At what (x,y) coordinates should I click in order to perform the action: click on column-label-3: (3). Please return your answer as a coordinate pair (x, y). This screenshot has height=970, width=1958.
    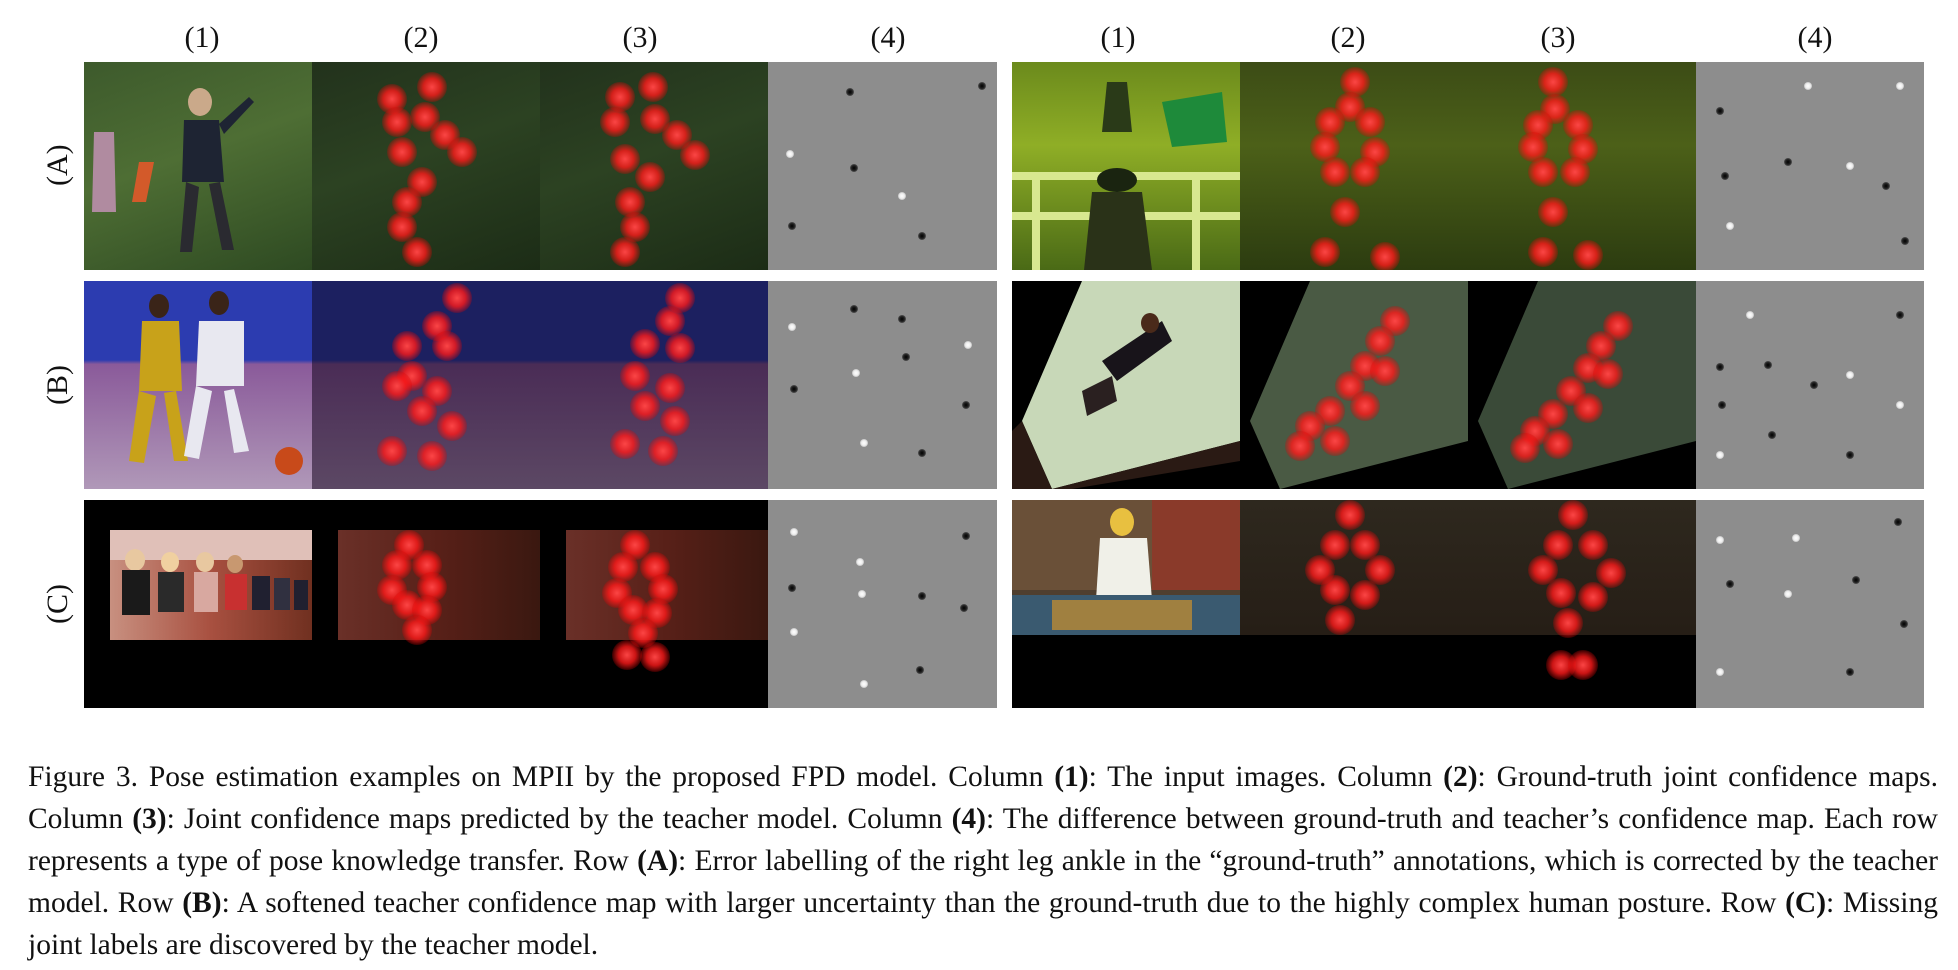
    Looking at the image, I should click on (640, 37).